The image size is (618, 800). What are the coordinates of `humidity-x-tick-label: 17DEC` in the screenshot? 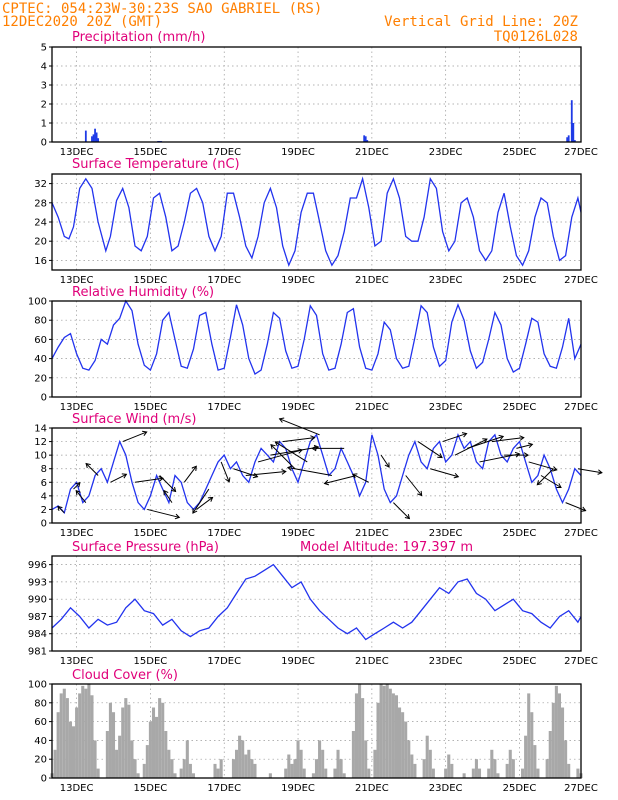 It's located at (224, 407).